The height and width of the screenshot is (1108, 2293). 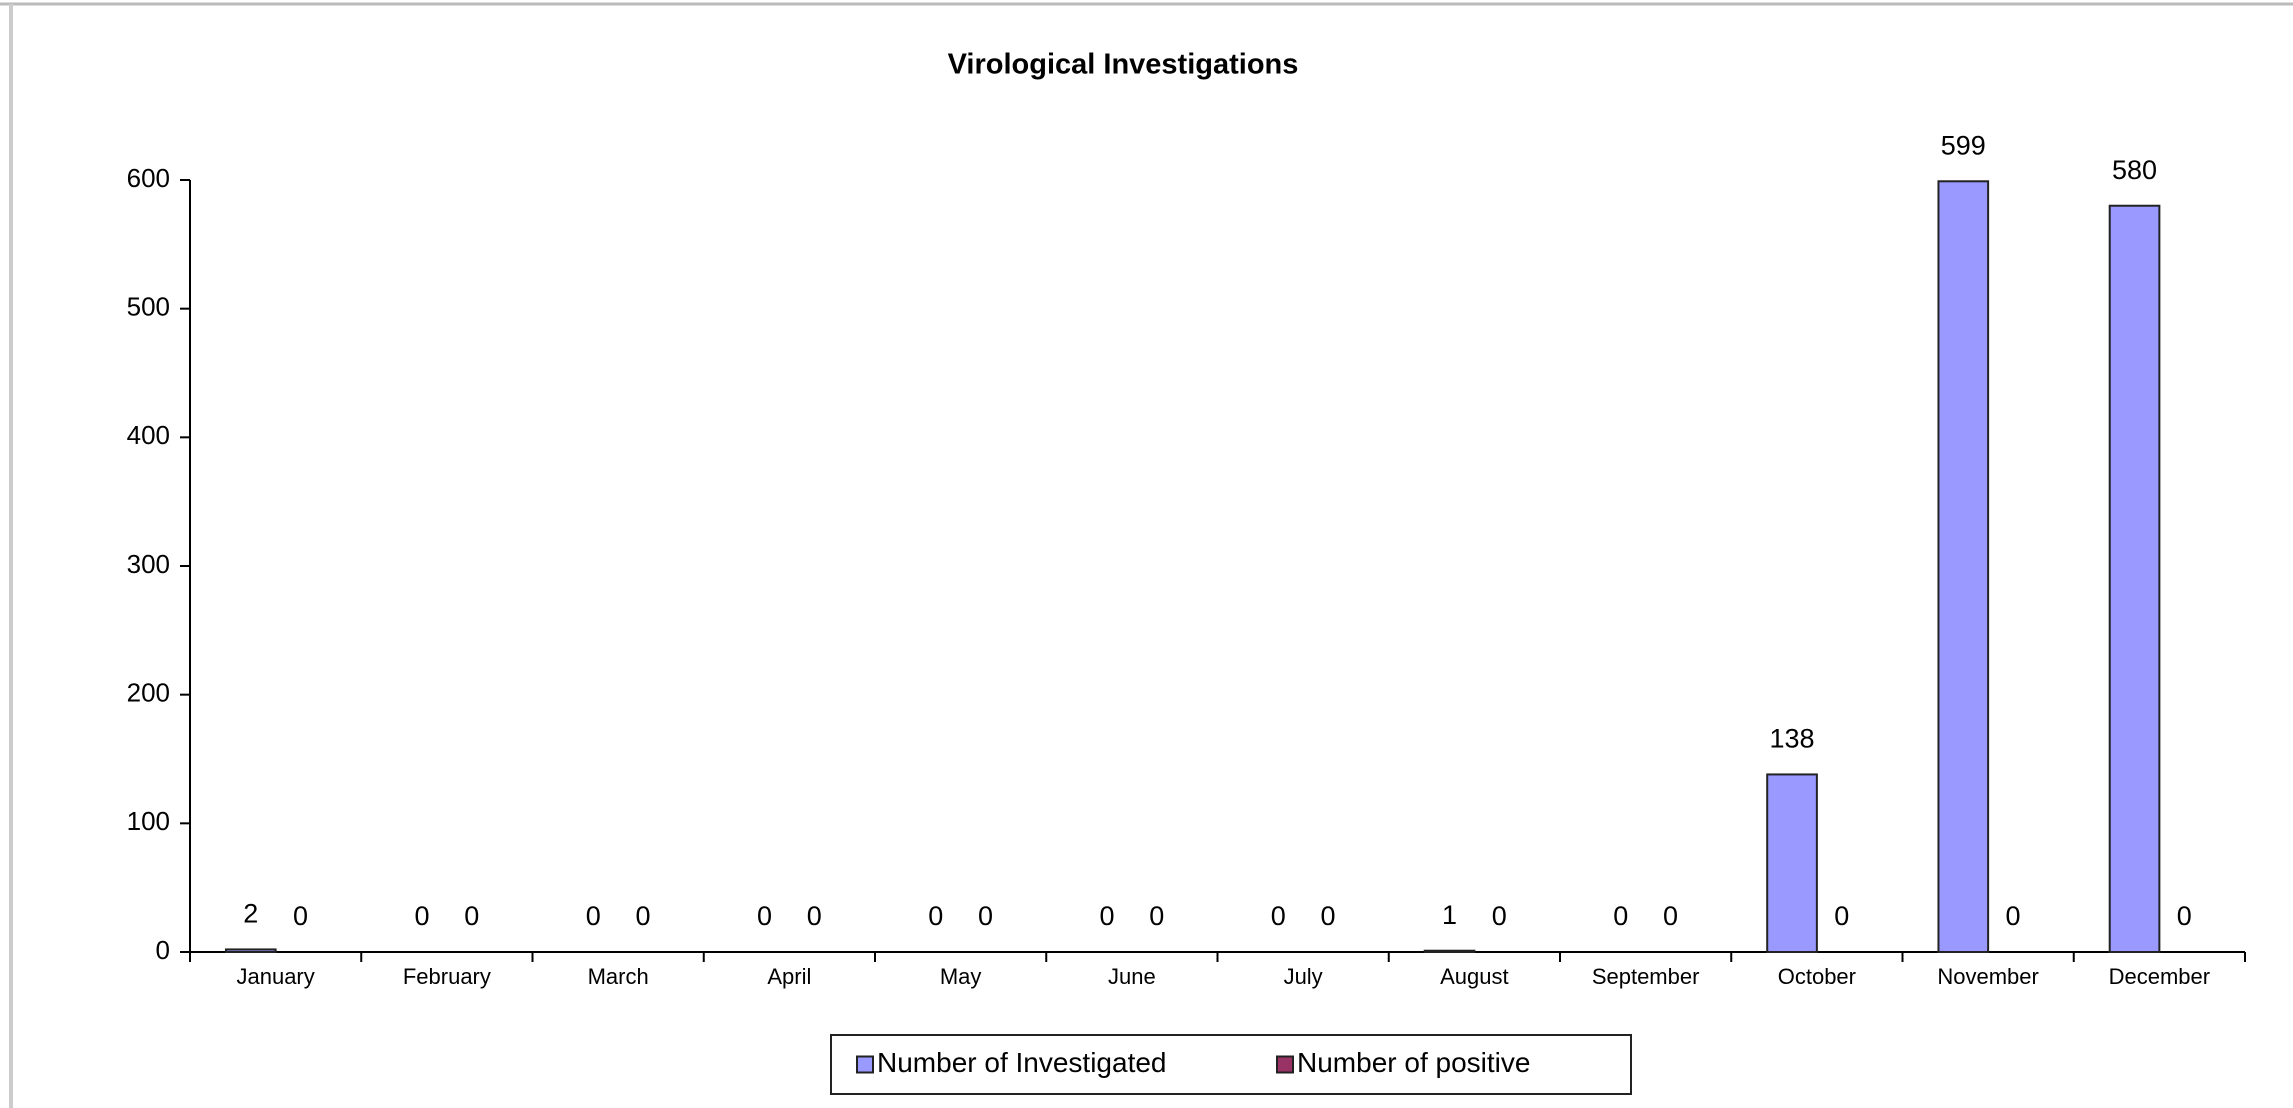 I want to click on value-label: 2, so click(x=250, y=914).